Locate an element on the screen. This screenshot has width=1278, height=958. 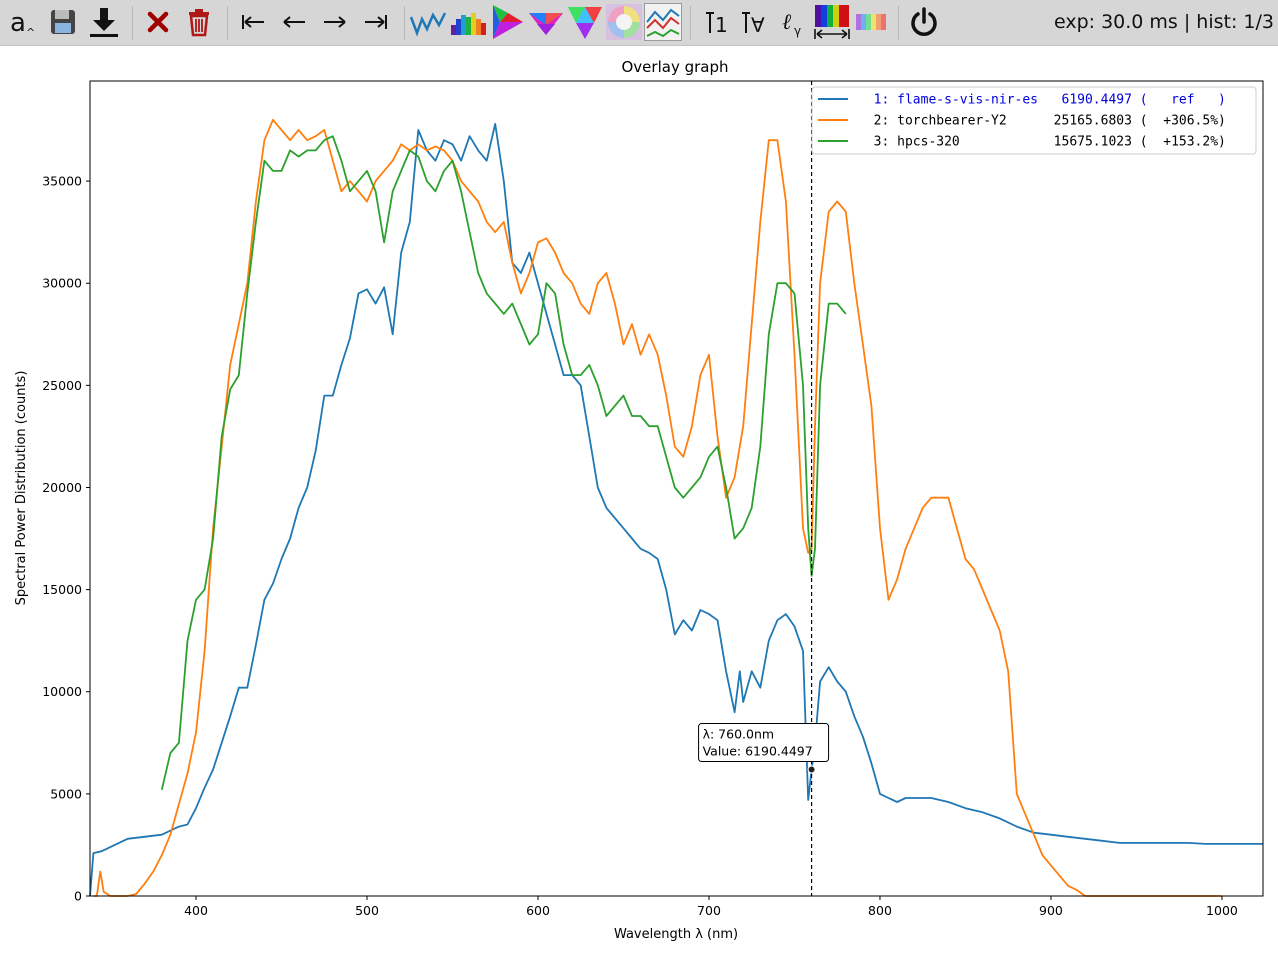
legend-box is located at coordinates (1034, 120).